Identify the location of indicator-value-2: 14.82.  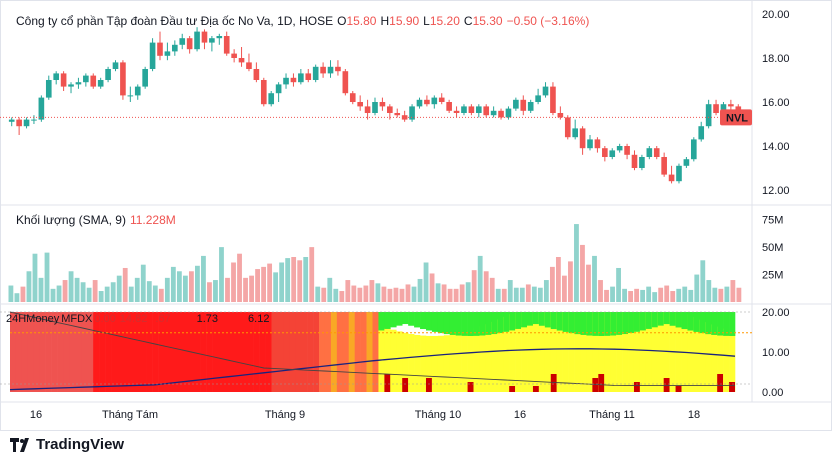
(133, 319).